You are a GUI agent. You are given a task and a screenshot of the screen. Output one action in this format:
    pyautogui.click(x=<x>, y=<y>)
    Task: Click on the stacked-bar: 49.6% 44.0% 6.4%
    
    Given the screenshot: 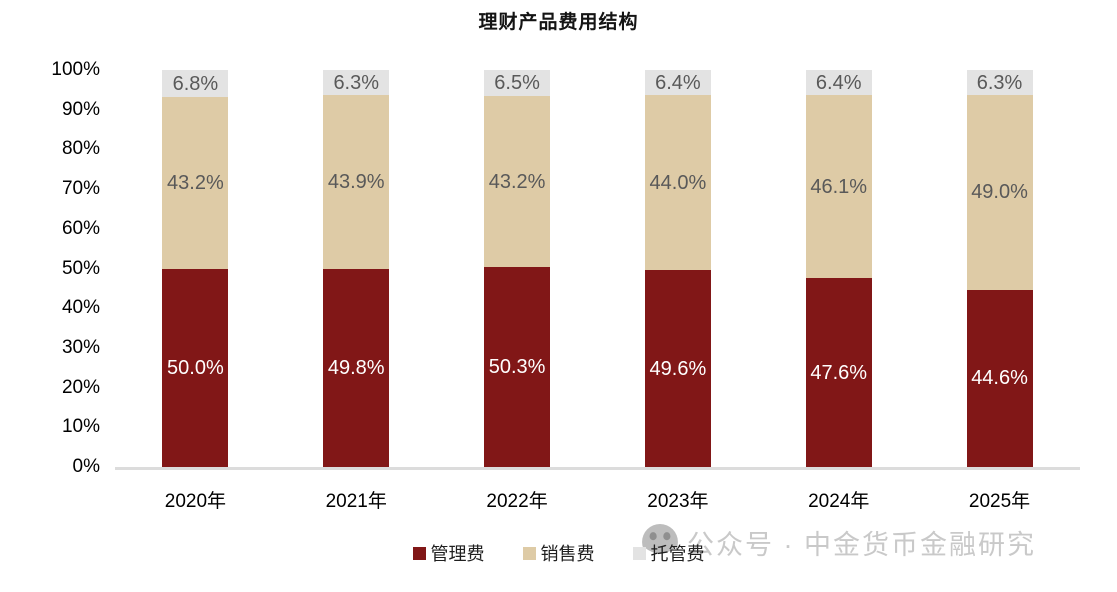 What is the action you would take?
    pyautogui.click(x=677, y=268)
    